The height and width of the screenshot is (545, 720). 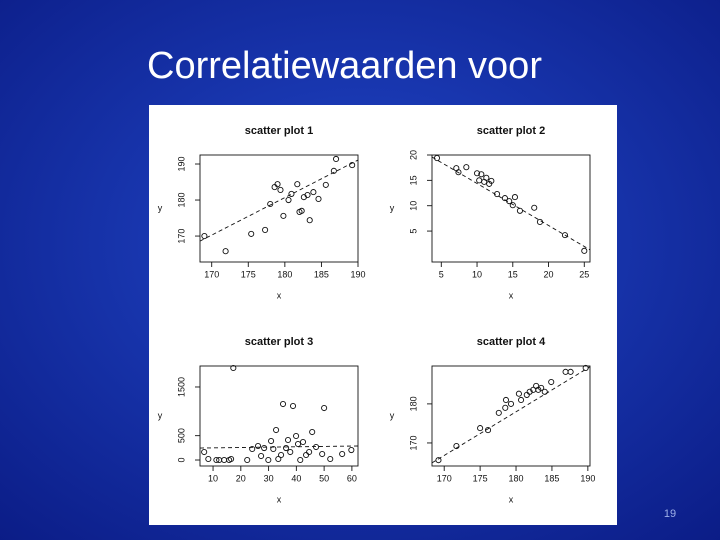 What do you see at coordinates (324, 478) in the screenshot?
I see `x-tick-label: 50` at bounding box center [324, 478].